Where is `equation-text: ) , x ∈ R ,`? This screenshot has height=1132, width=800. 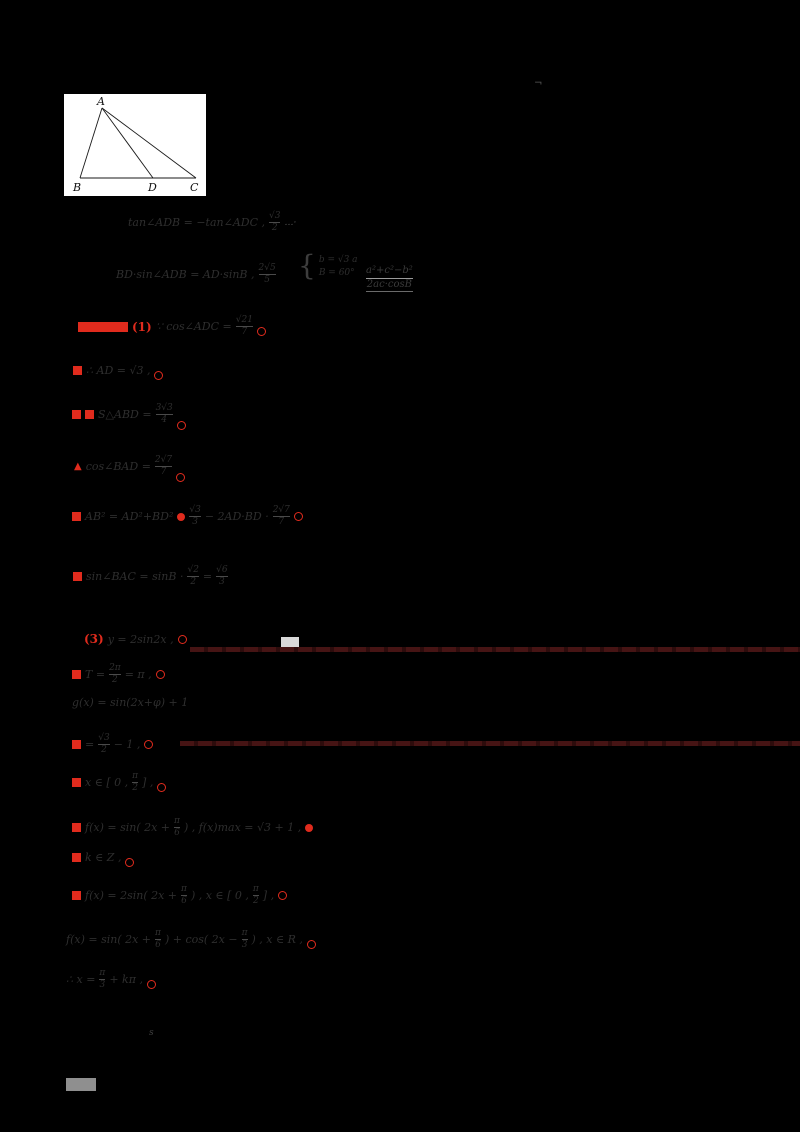
equation-text: ) , x ∈ R , is located at coordinates (277, 940).